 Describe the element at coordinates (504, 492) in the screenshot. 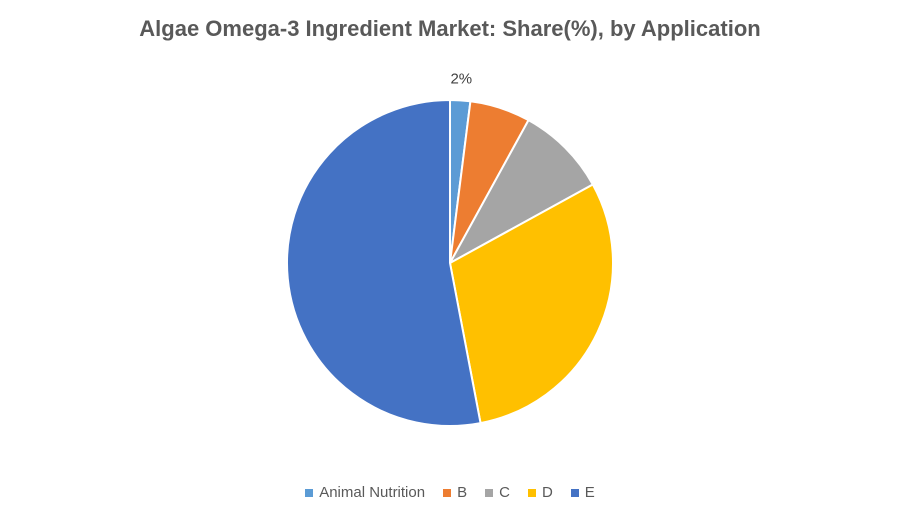

I see `legend-label: C` at that location.